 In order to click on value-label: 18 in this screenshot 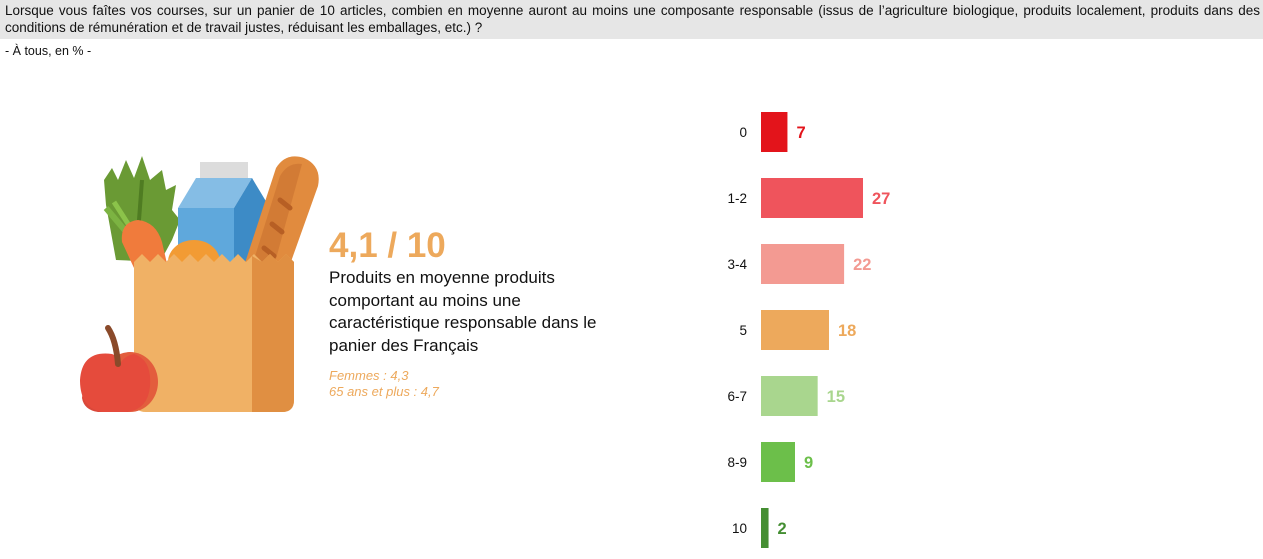, I will do `click(847, 331)`.